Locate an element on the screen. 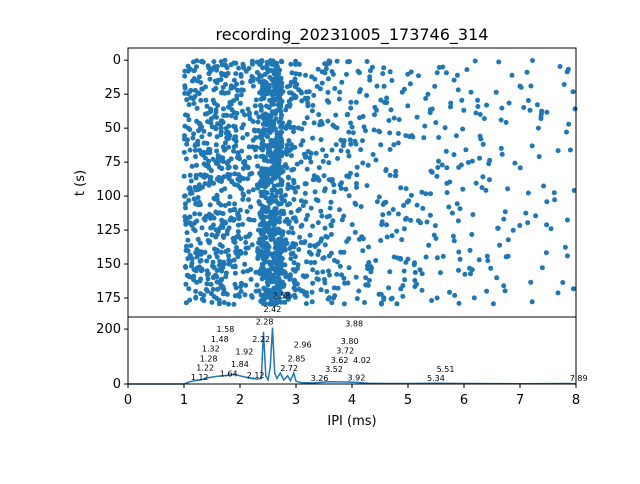 This screenshot has height=484, width=640. peak-label: 1.22 is located at coordinates (205, 367).